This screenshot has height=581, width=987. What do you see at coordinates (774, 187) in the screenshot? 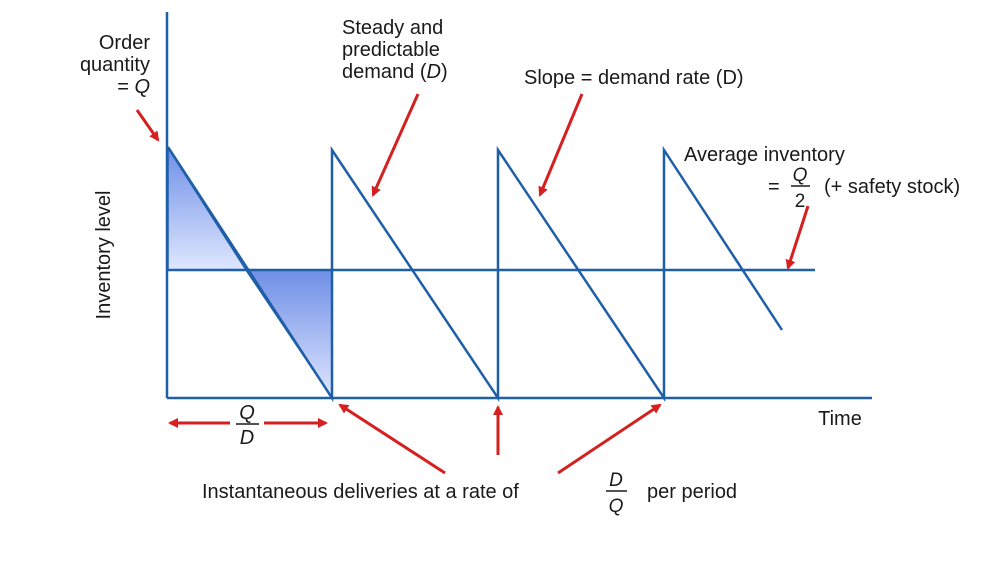
I see `average-inventory-eq: =` at bounding box center [774, 187].